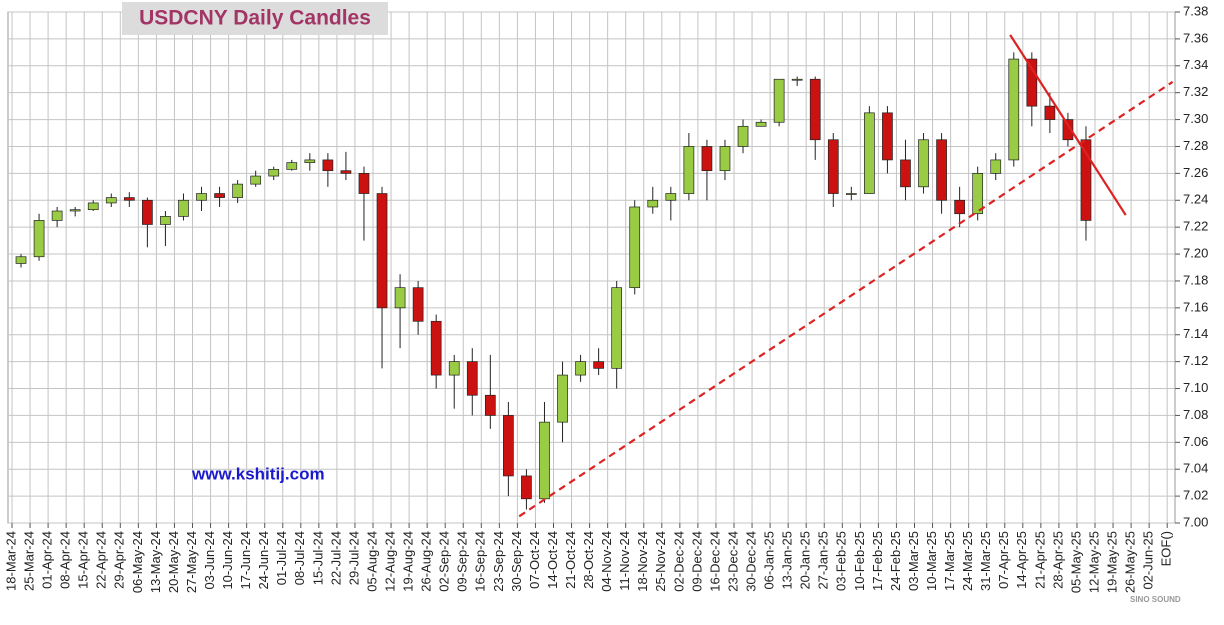 The image size is (1224, 625). I want to click on x-tick-label: 18-Nov-24, so click(642, 561).